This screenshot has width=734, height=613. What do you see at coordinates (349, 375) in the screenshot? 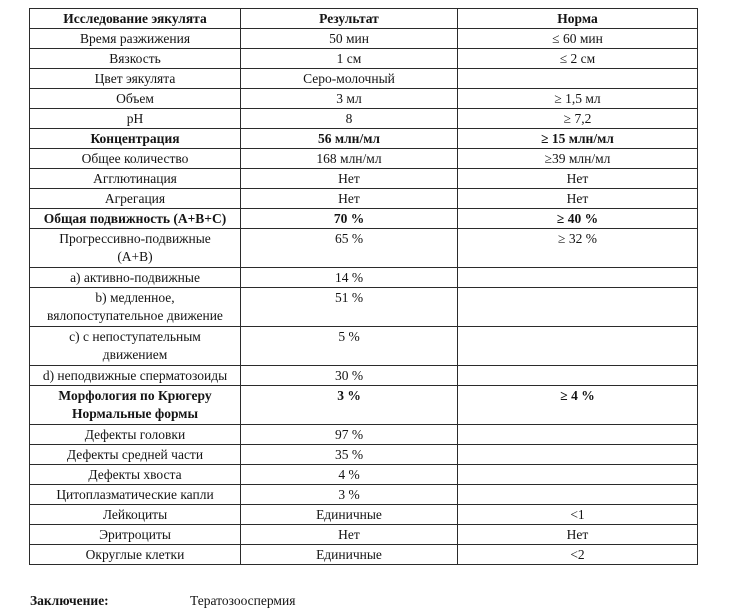
I see `result-value: 30 %` at bounding box center [349, 375].